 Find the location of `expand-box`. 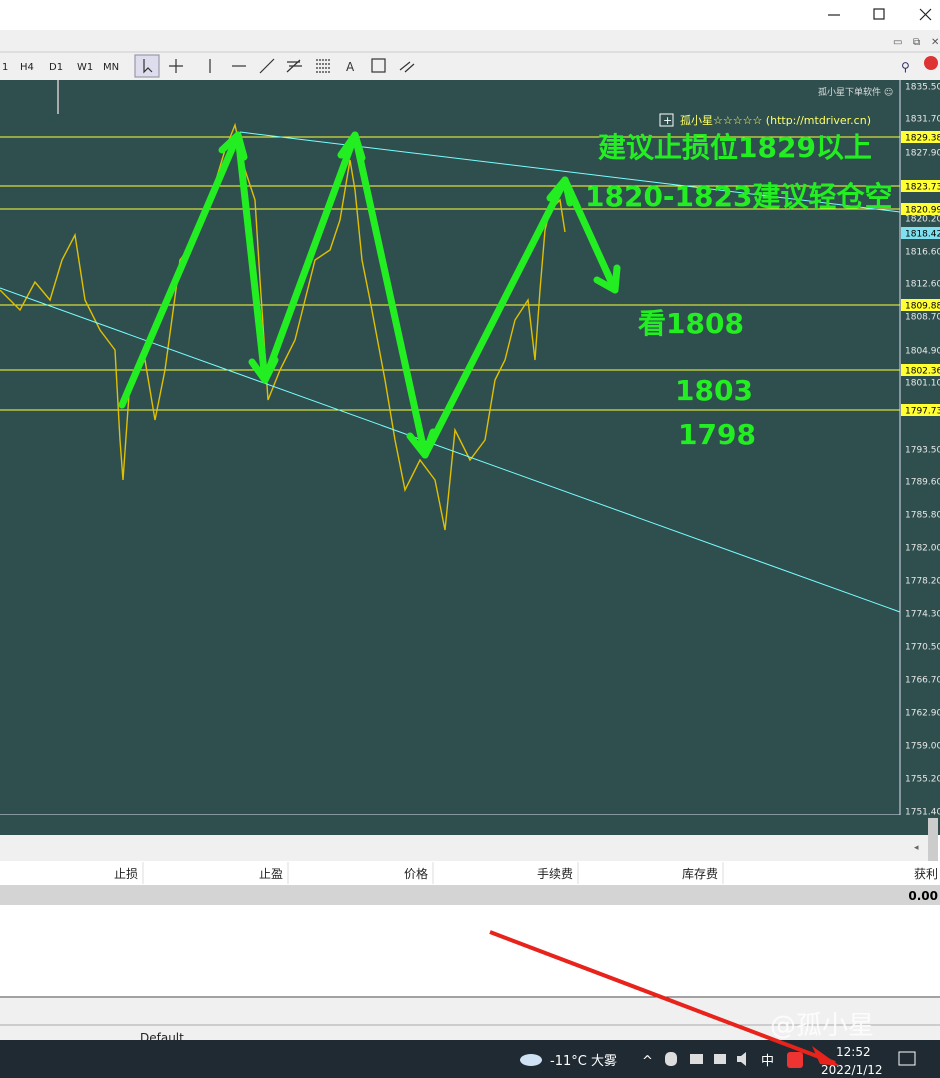

expand-box is located at coordinates (666, 120).